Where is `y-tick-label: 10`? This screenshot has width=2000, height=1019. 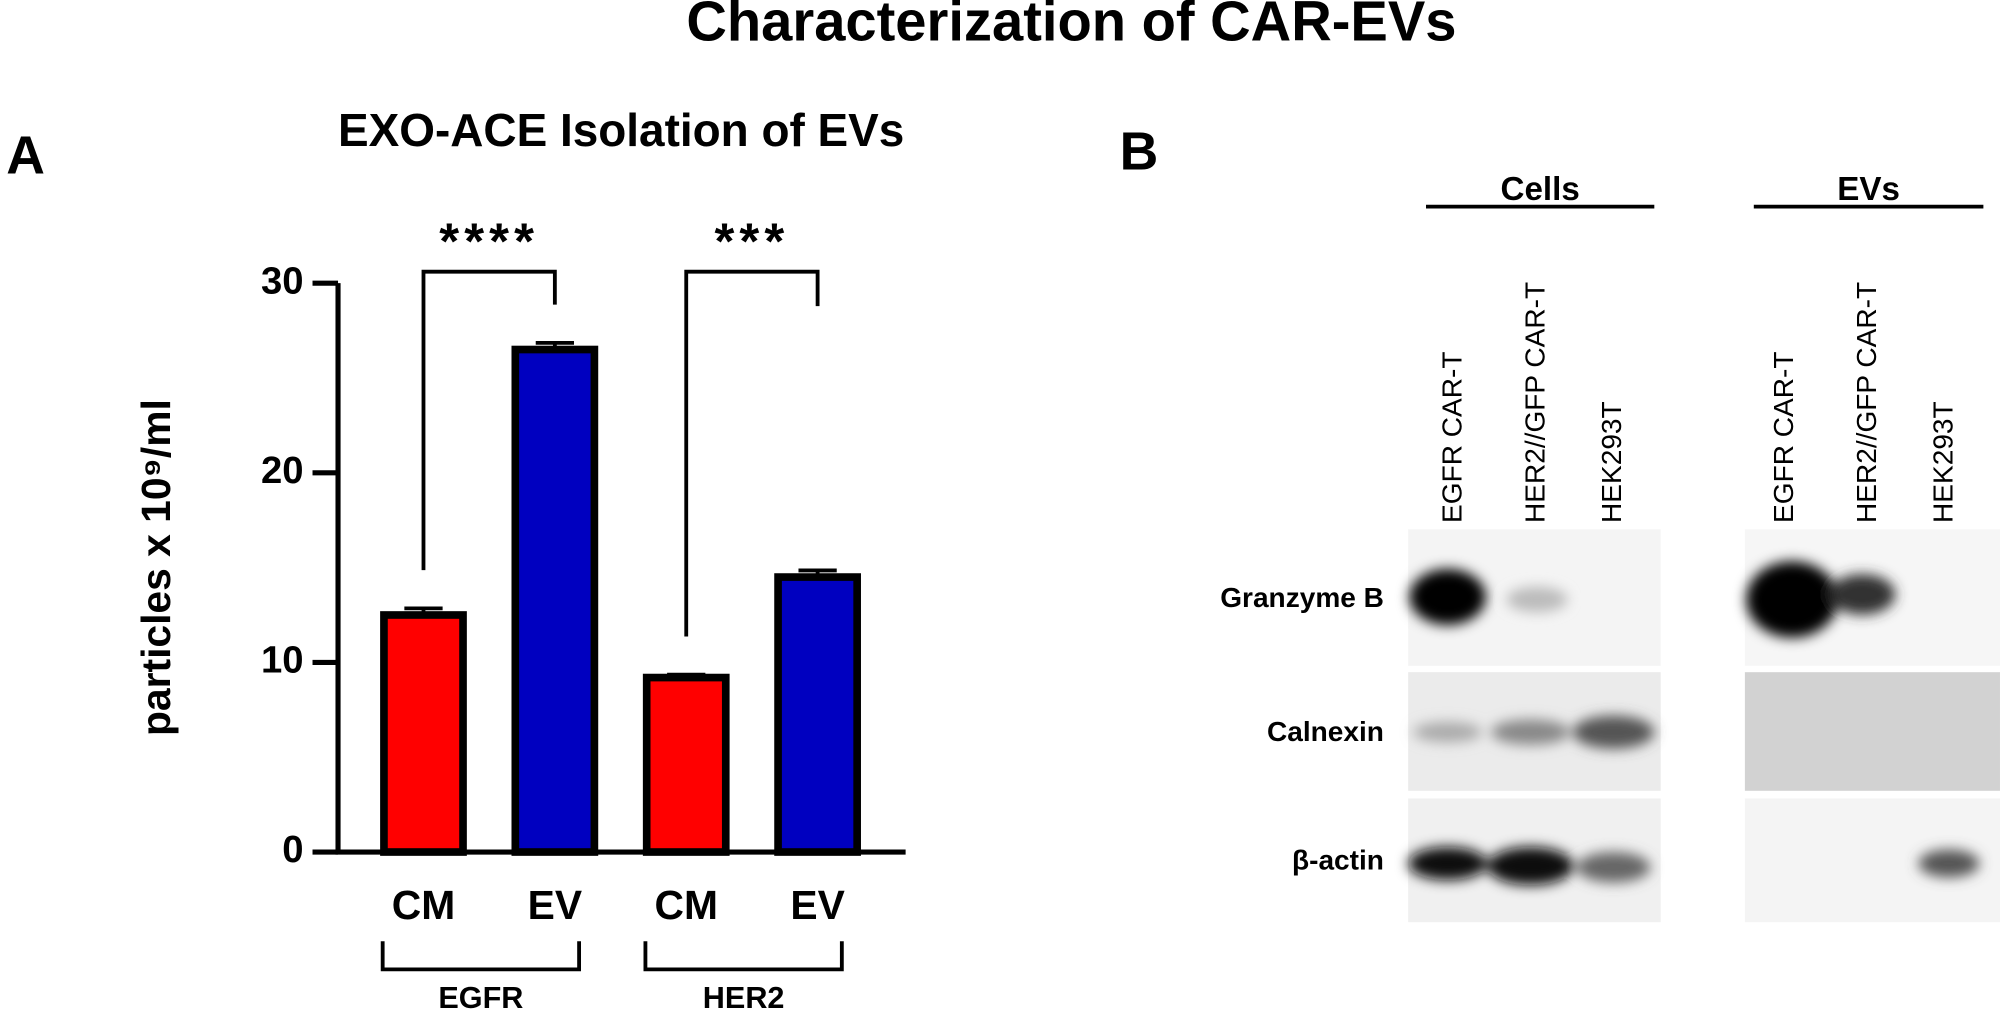
y-tick-label: 10 is located at coordinates (282, 660).